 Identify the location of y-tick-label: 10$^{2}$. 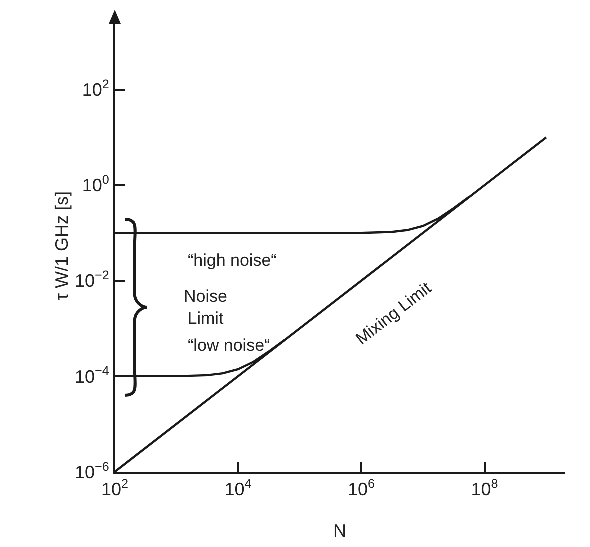
(96, 89).